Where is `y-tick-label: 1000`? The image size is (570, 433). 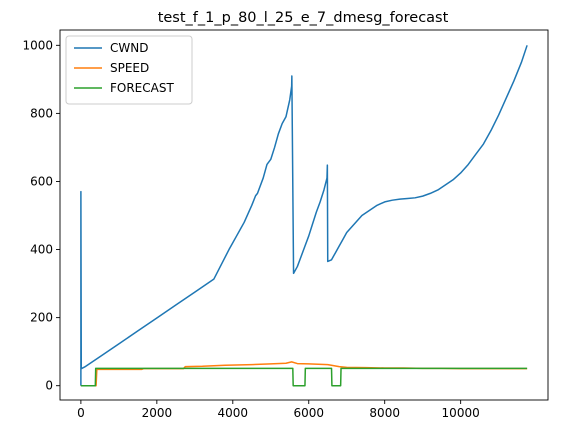
y-tick-label: 1000 is located at coordinates (37, 45).